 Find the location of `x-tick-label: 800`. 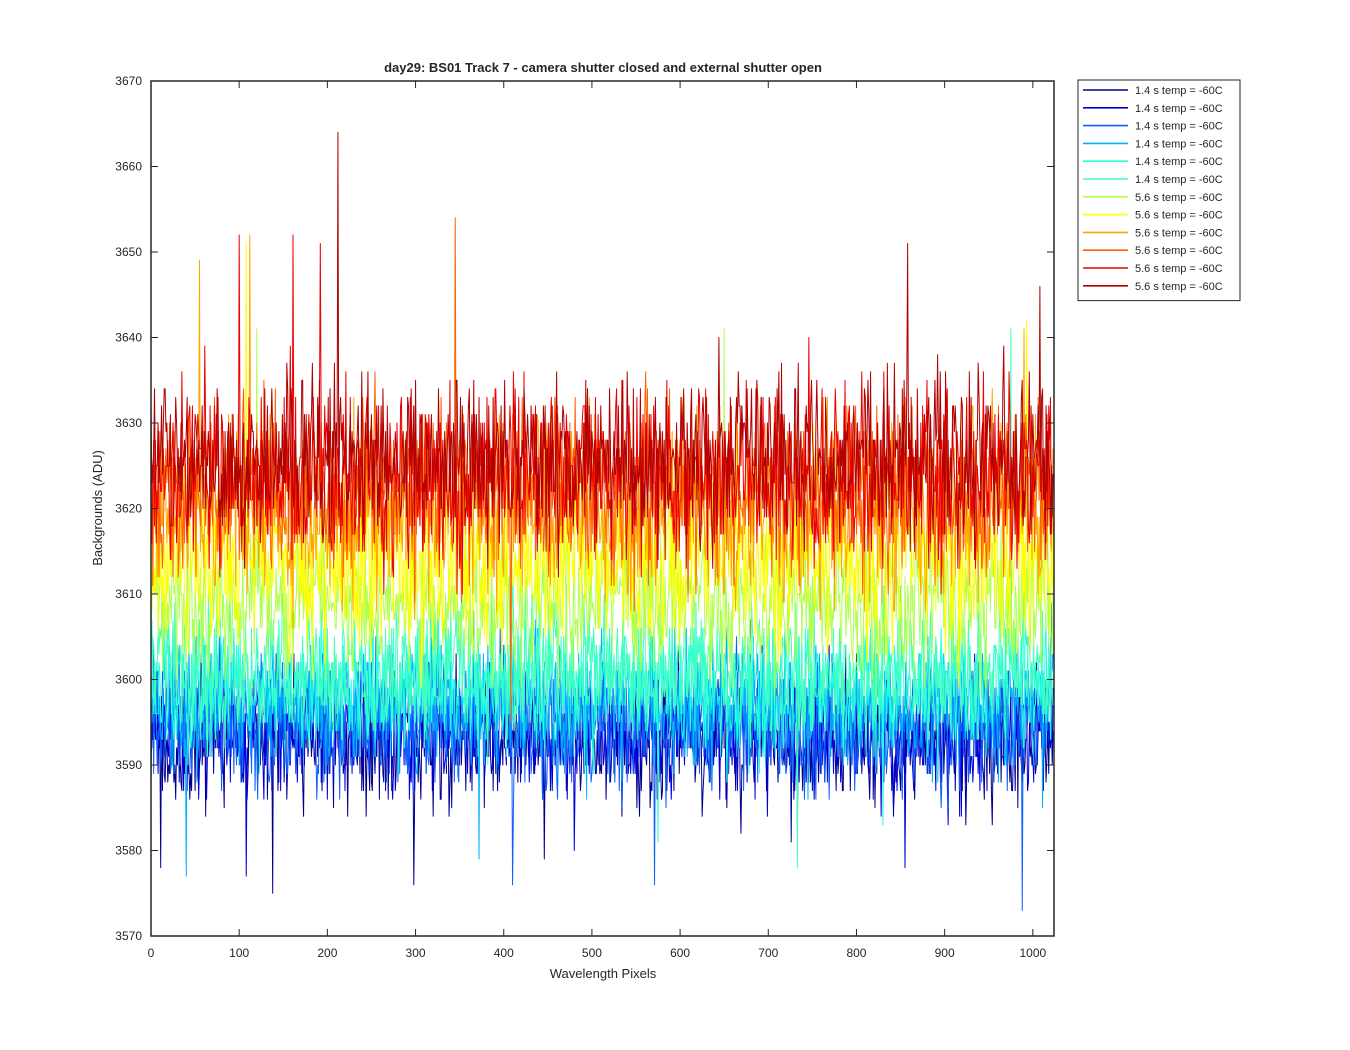

x-tick-label: 800 is located at coordinates (856, 953).